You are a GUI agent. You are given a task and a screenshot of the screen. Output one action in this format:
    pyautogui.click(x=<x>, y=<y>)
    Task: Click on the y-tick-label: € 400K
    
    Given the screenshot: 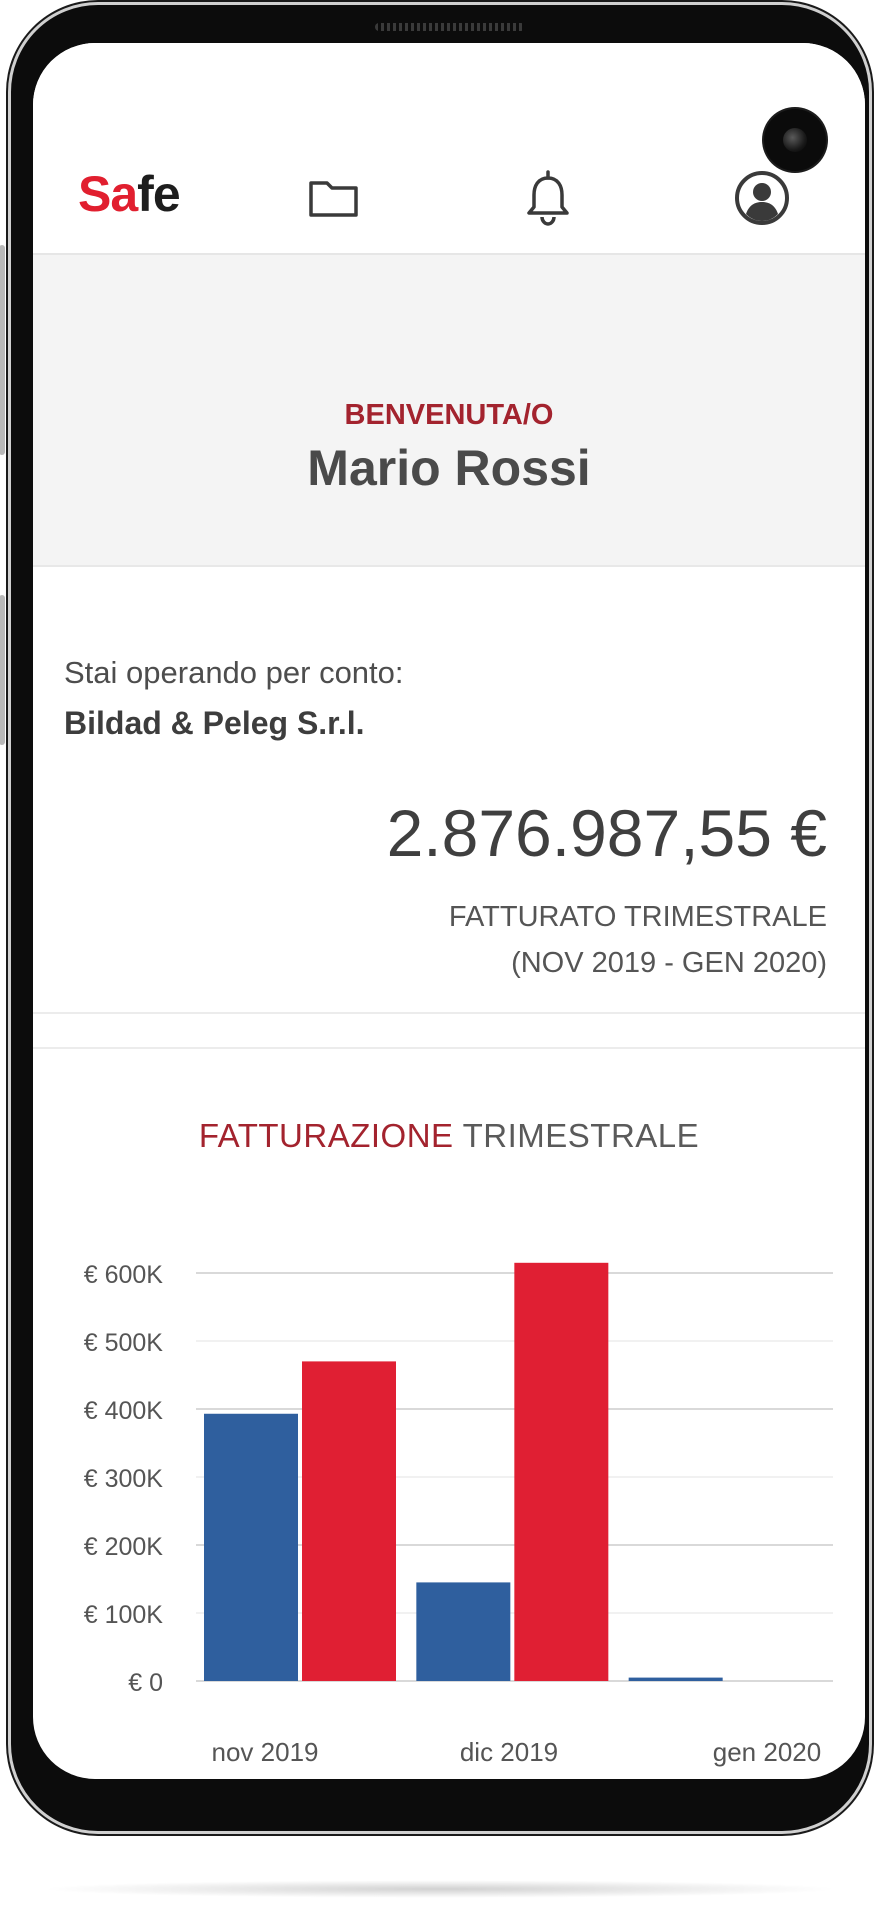 What is the action you would take?
    pyautogui.click(x=124, y=1411)
    